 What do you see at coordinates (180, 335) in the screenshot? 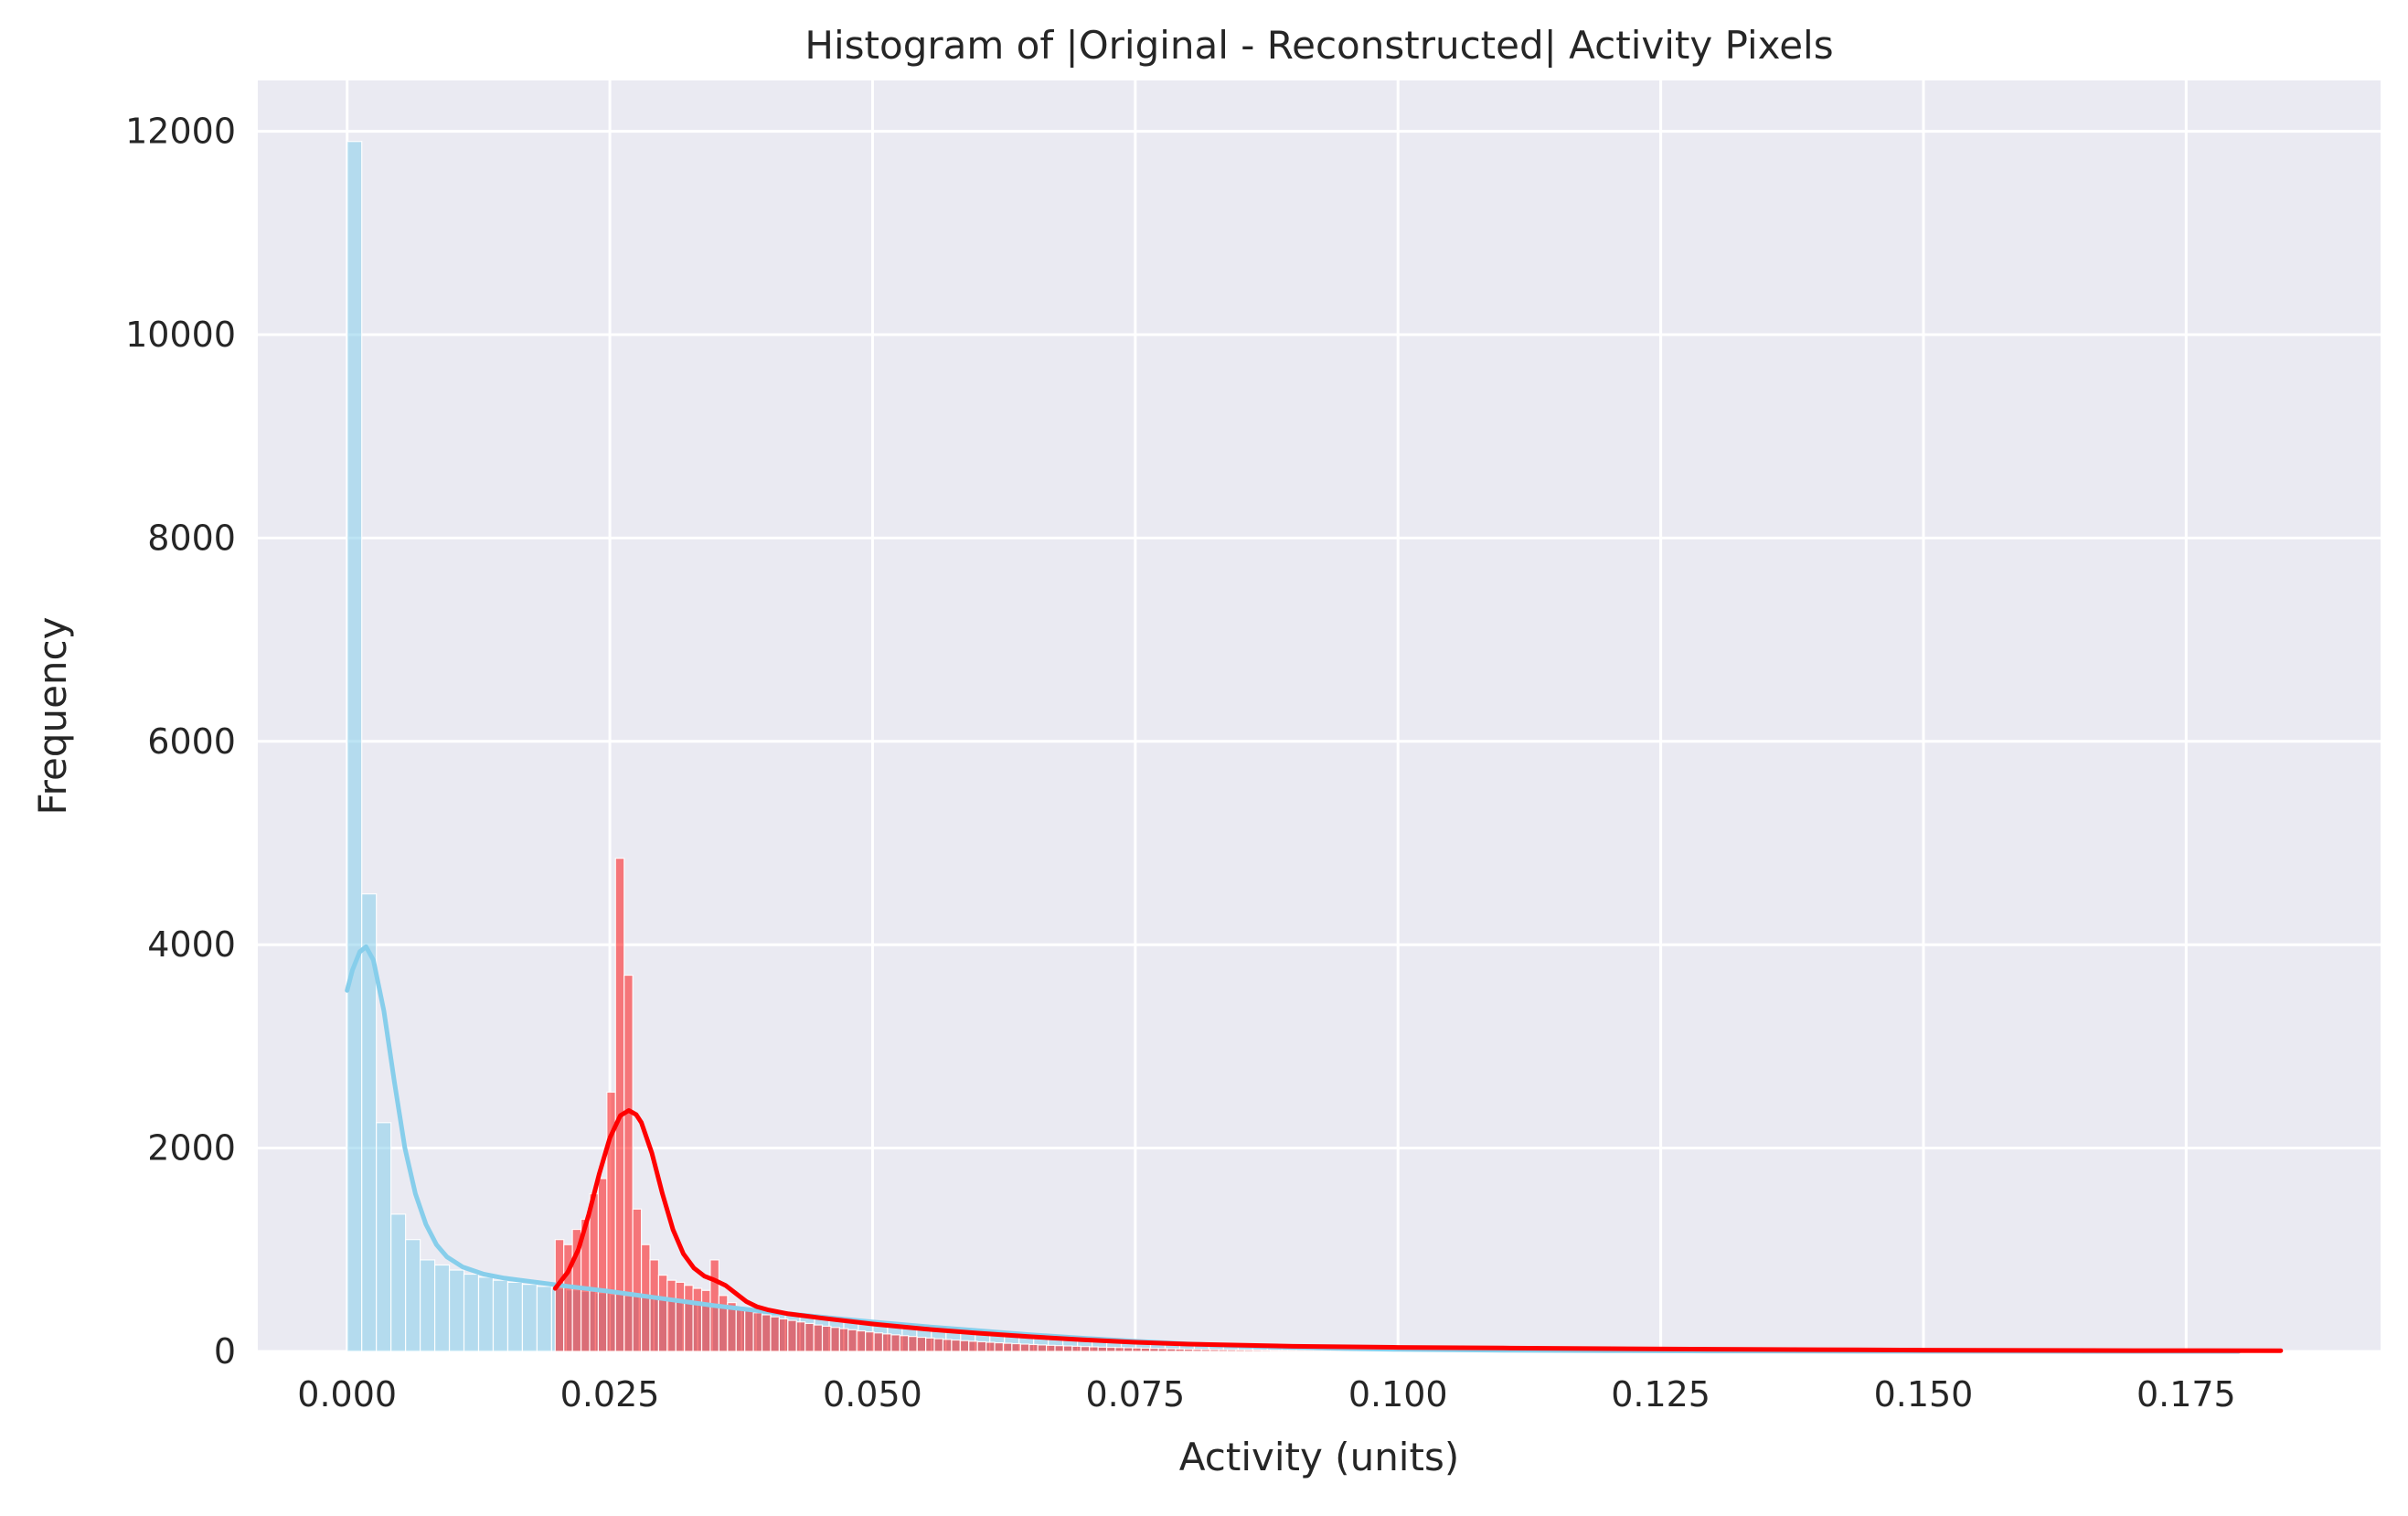
I see `y-tick-label: 10000` at bounding box center [180, 335].